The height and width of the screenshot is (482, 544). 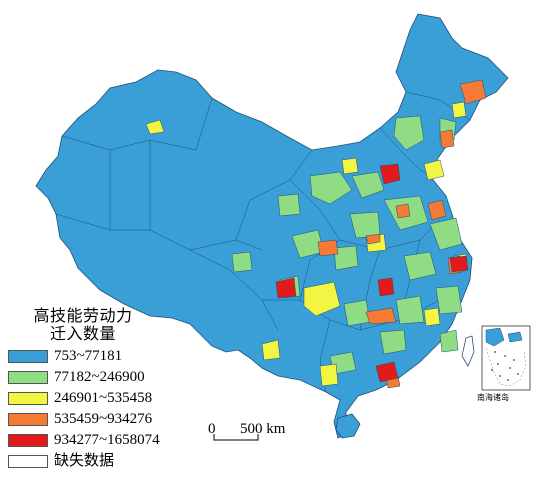 I want to click on legend-title-line2: 迁入数量, so click(x=82, y=334).